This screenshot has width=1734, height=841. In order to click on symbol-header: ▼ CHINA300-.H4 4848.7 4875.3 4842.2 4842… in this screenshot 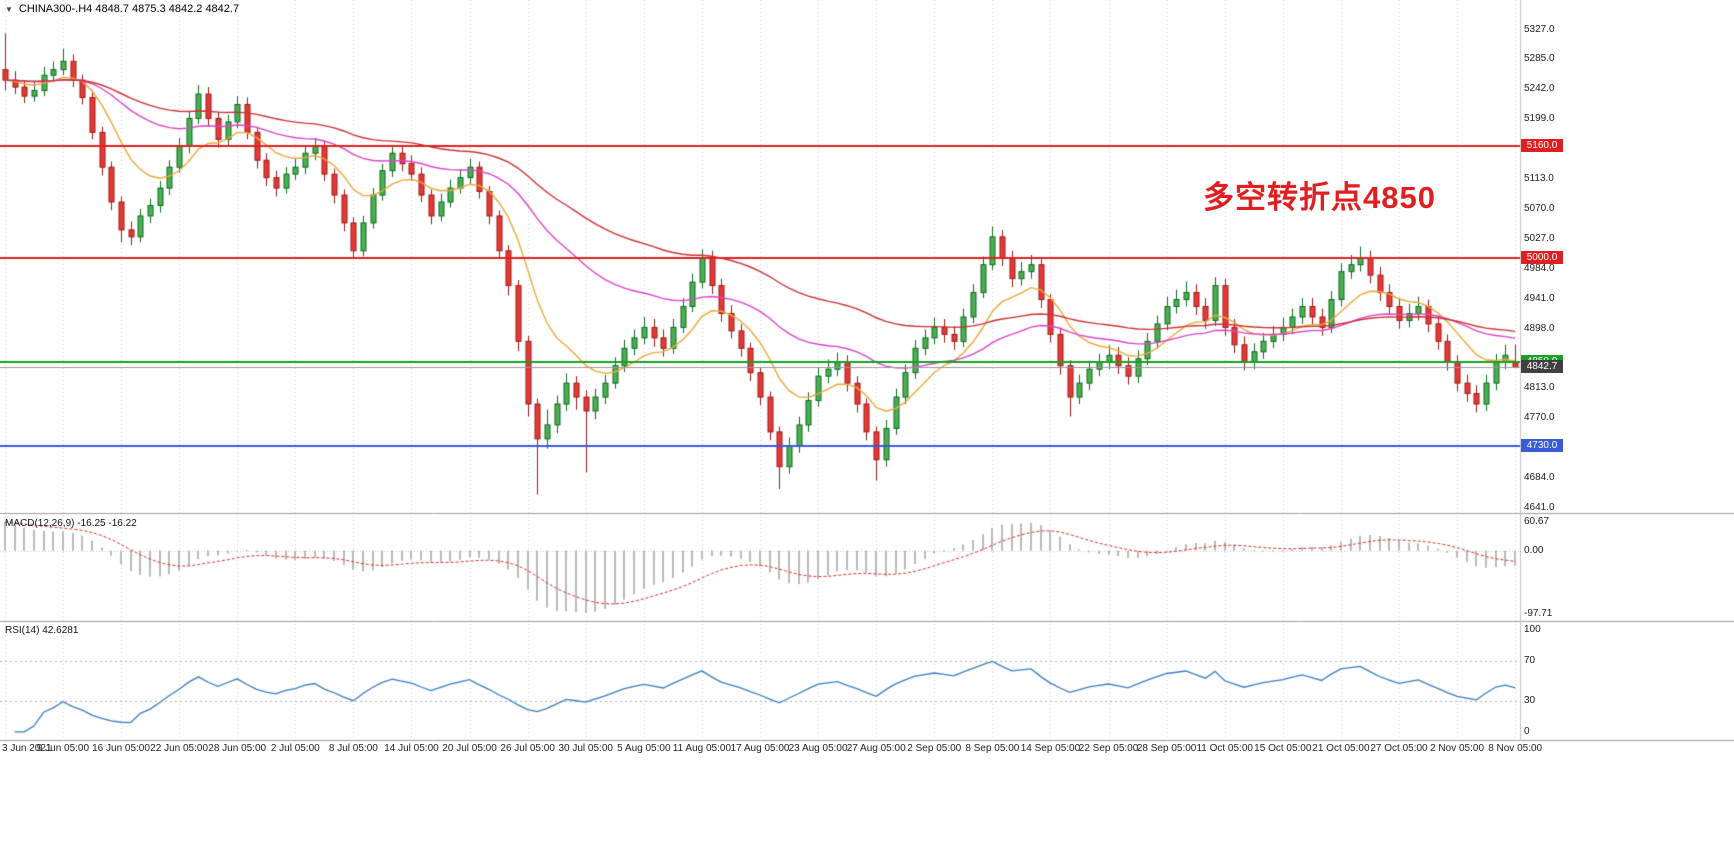, I will do `click(122, 9)`.